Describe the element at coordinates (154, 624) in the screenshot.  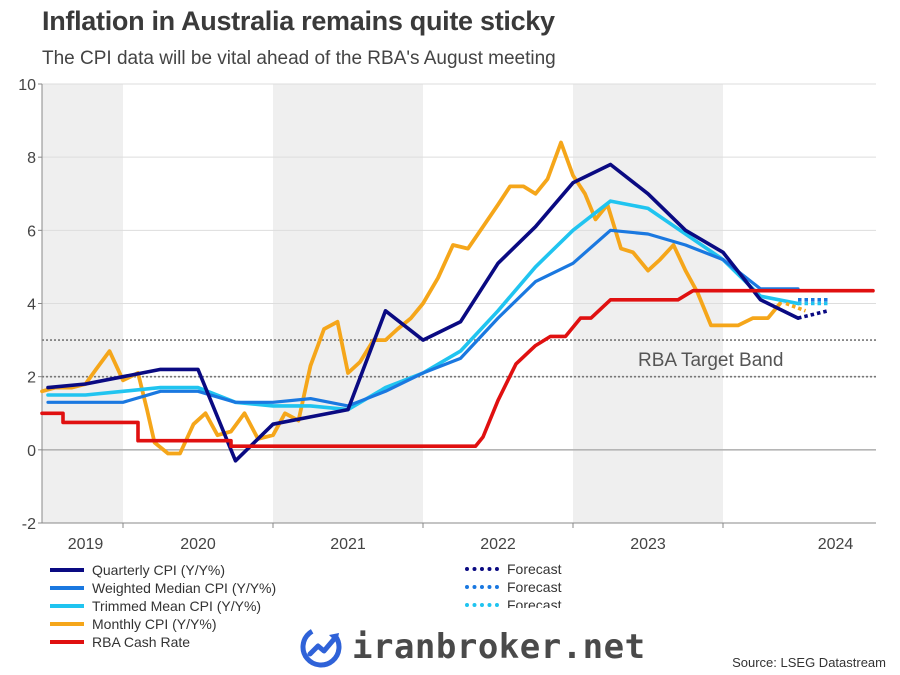
I see `legend-label-monthly: Monthly CPI (Y/Y%)` at that location.